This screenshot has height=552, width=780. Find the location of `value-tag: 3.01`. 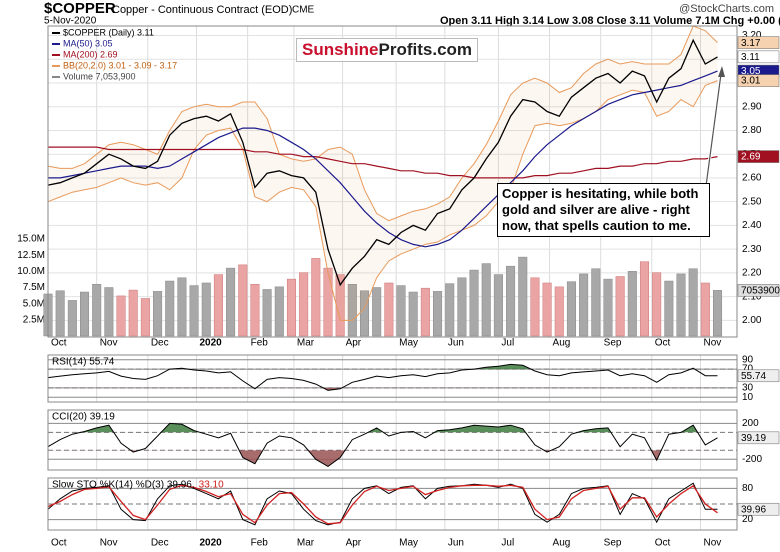

value-tag: 3.01 is located at coordinates (751, 81).